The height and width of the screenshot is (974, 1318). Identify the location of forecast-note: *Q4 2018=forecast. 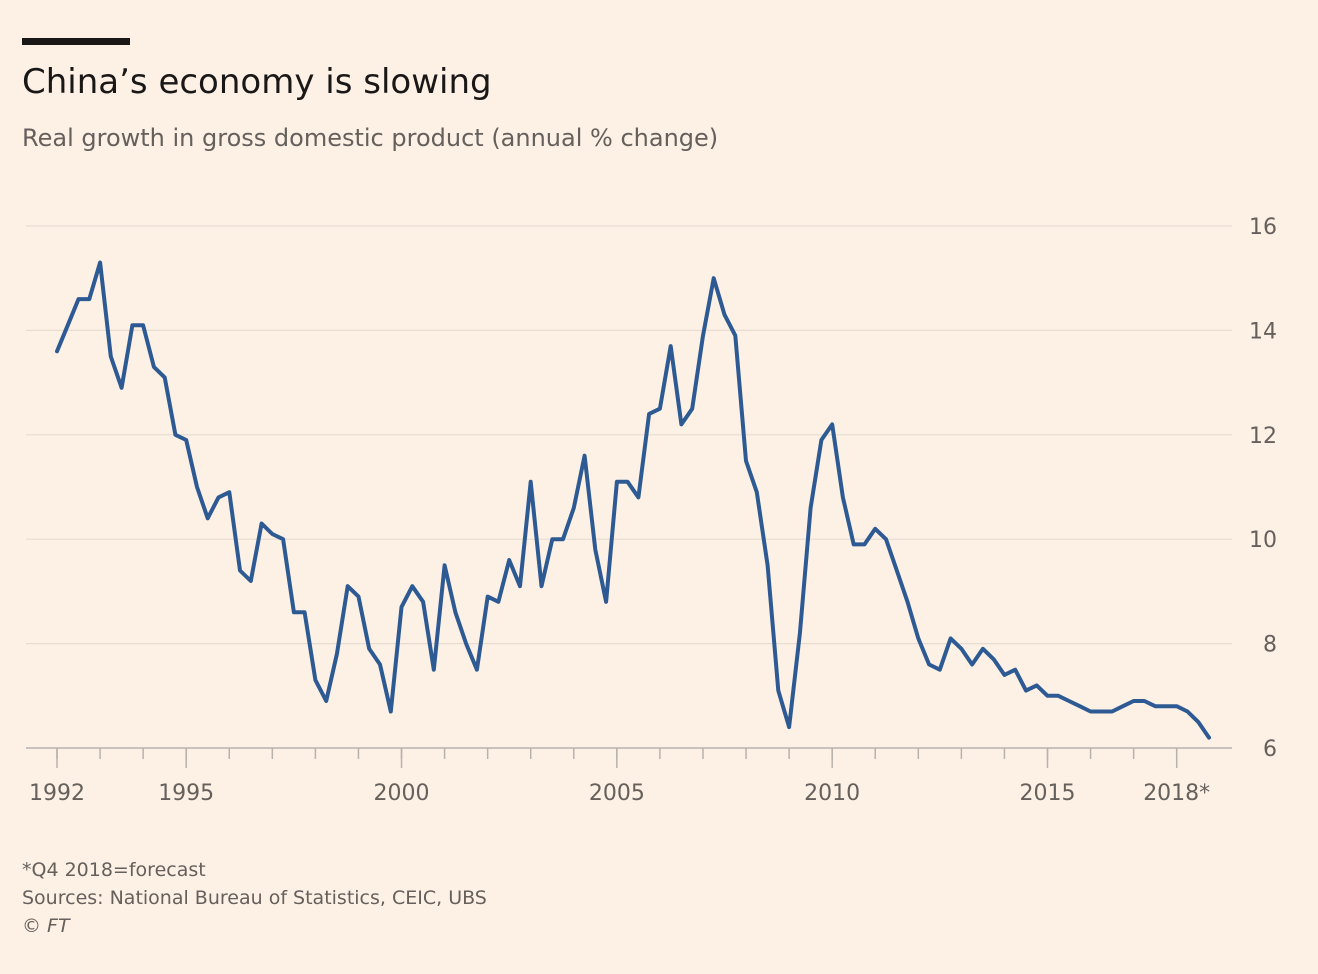
(114, 870).